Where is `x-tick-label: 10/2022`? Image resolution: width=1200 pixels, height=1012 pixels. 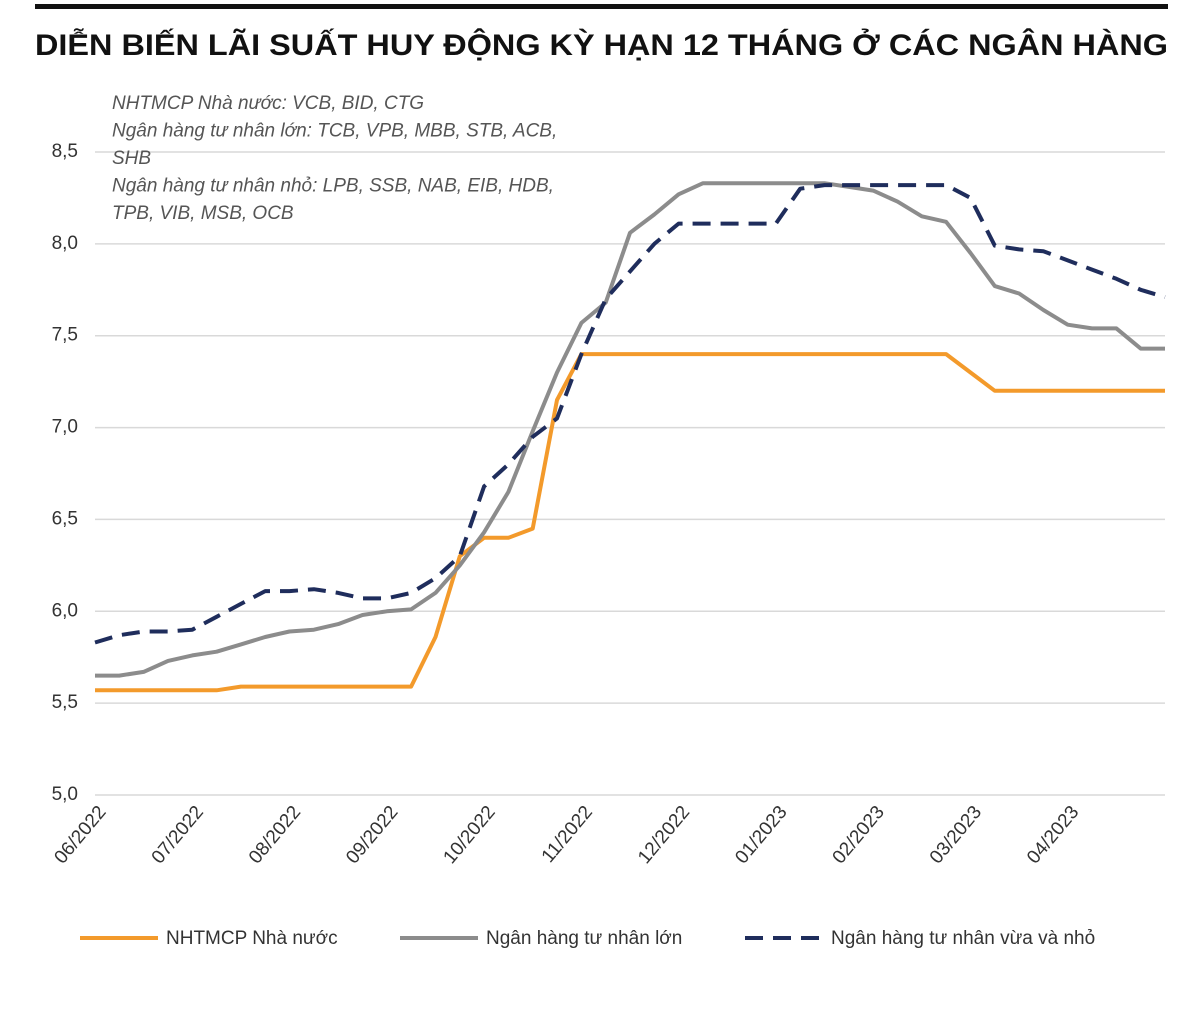 x-tick-label: 10/2022 is located at coordinates (470, 835).